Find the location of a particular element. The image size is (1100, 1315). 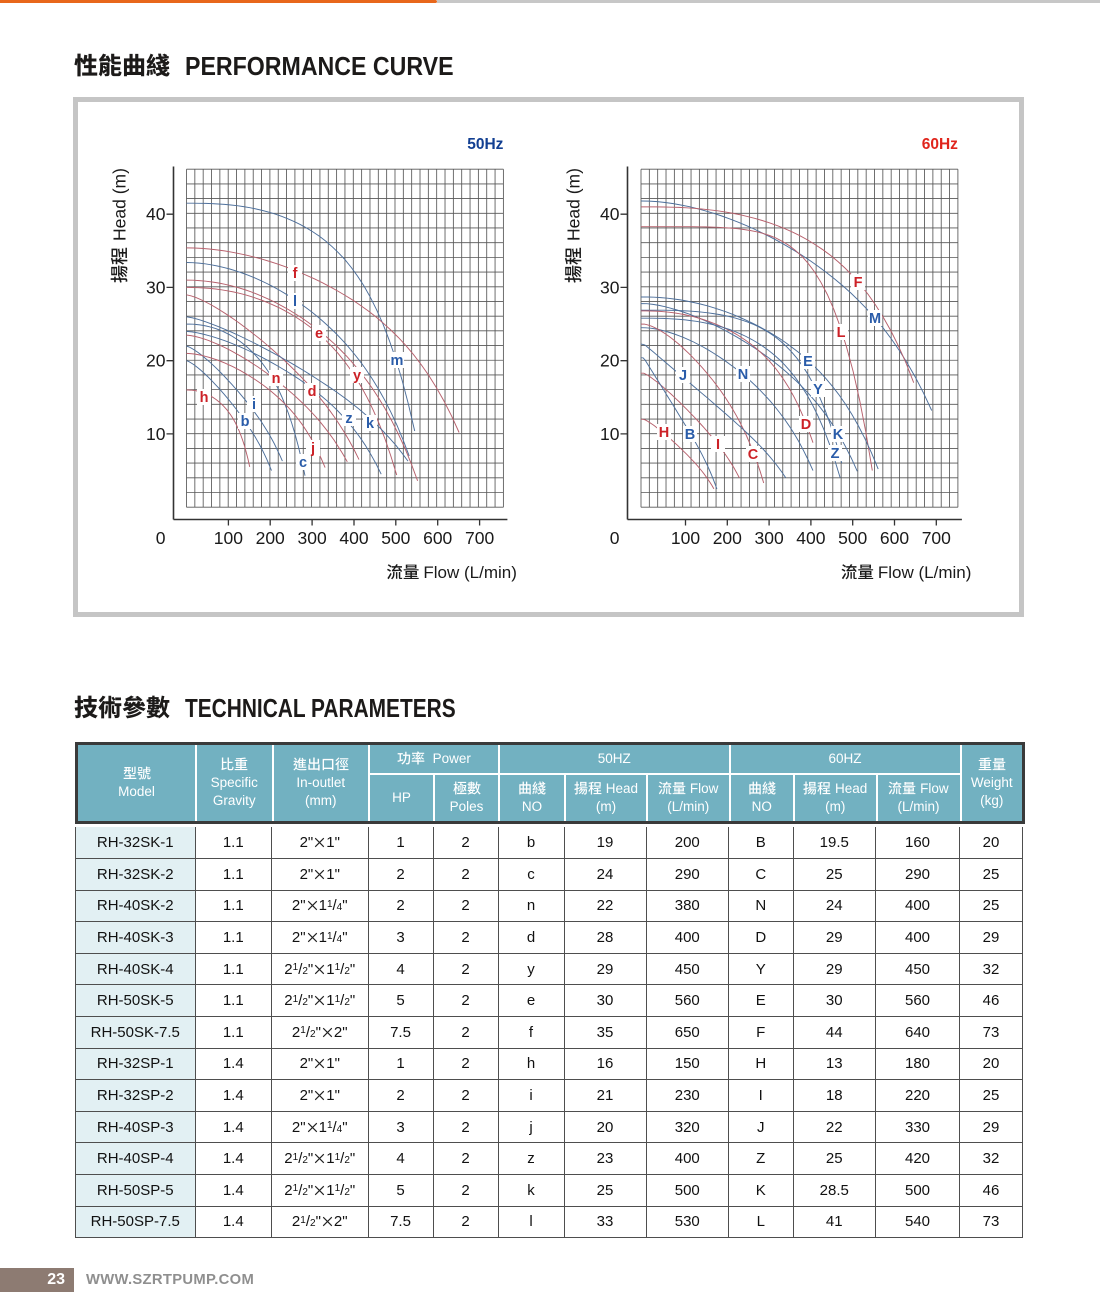

svg-text: 60Hz is located at coordinates (940, 144).